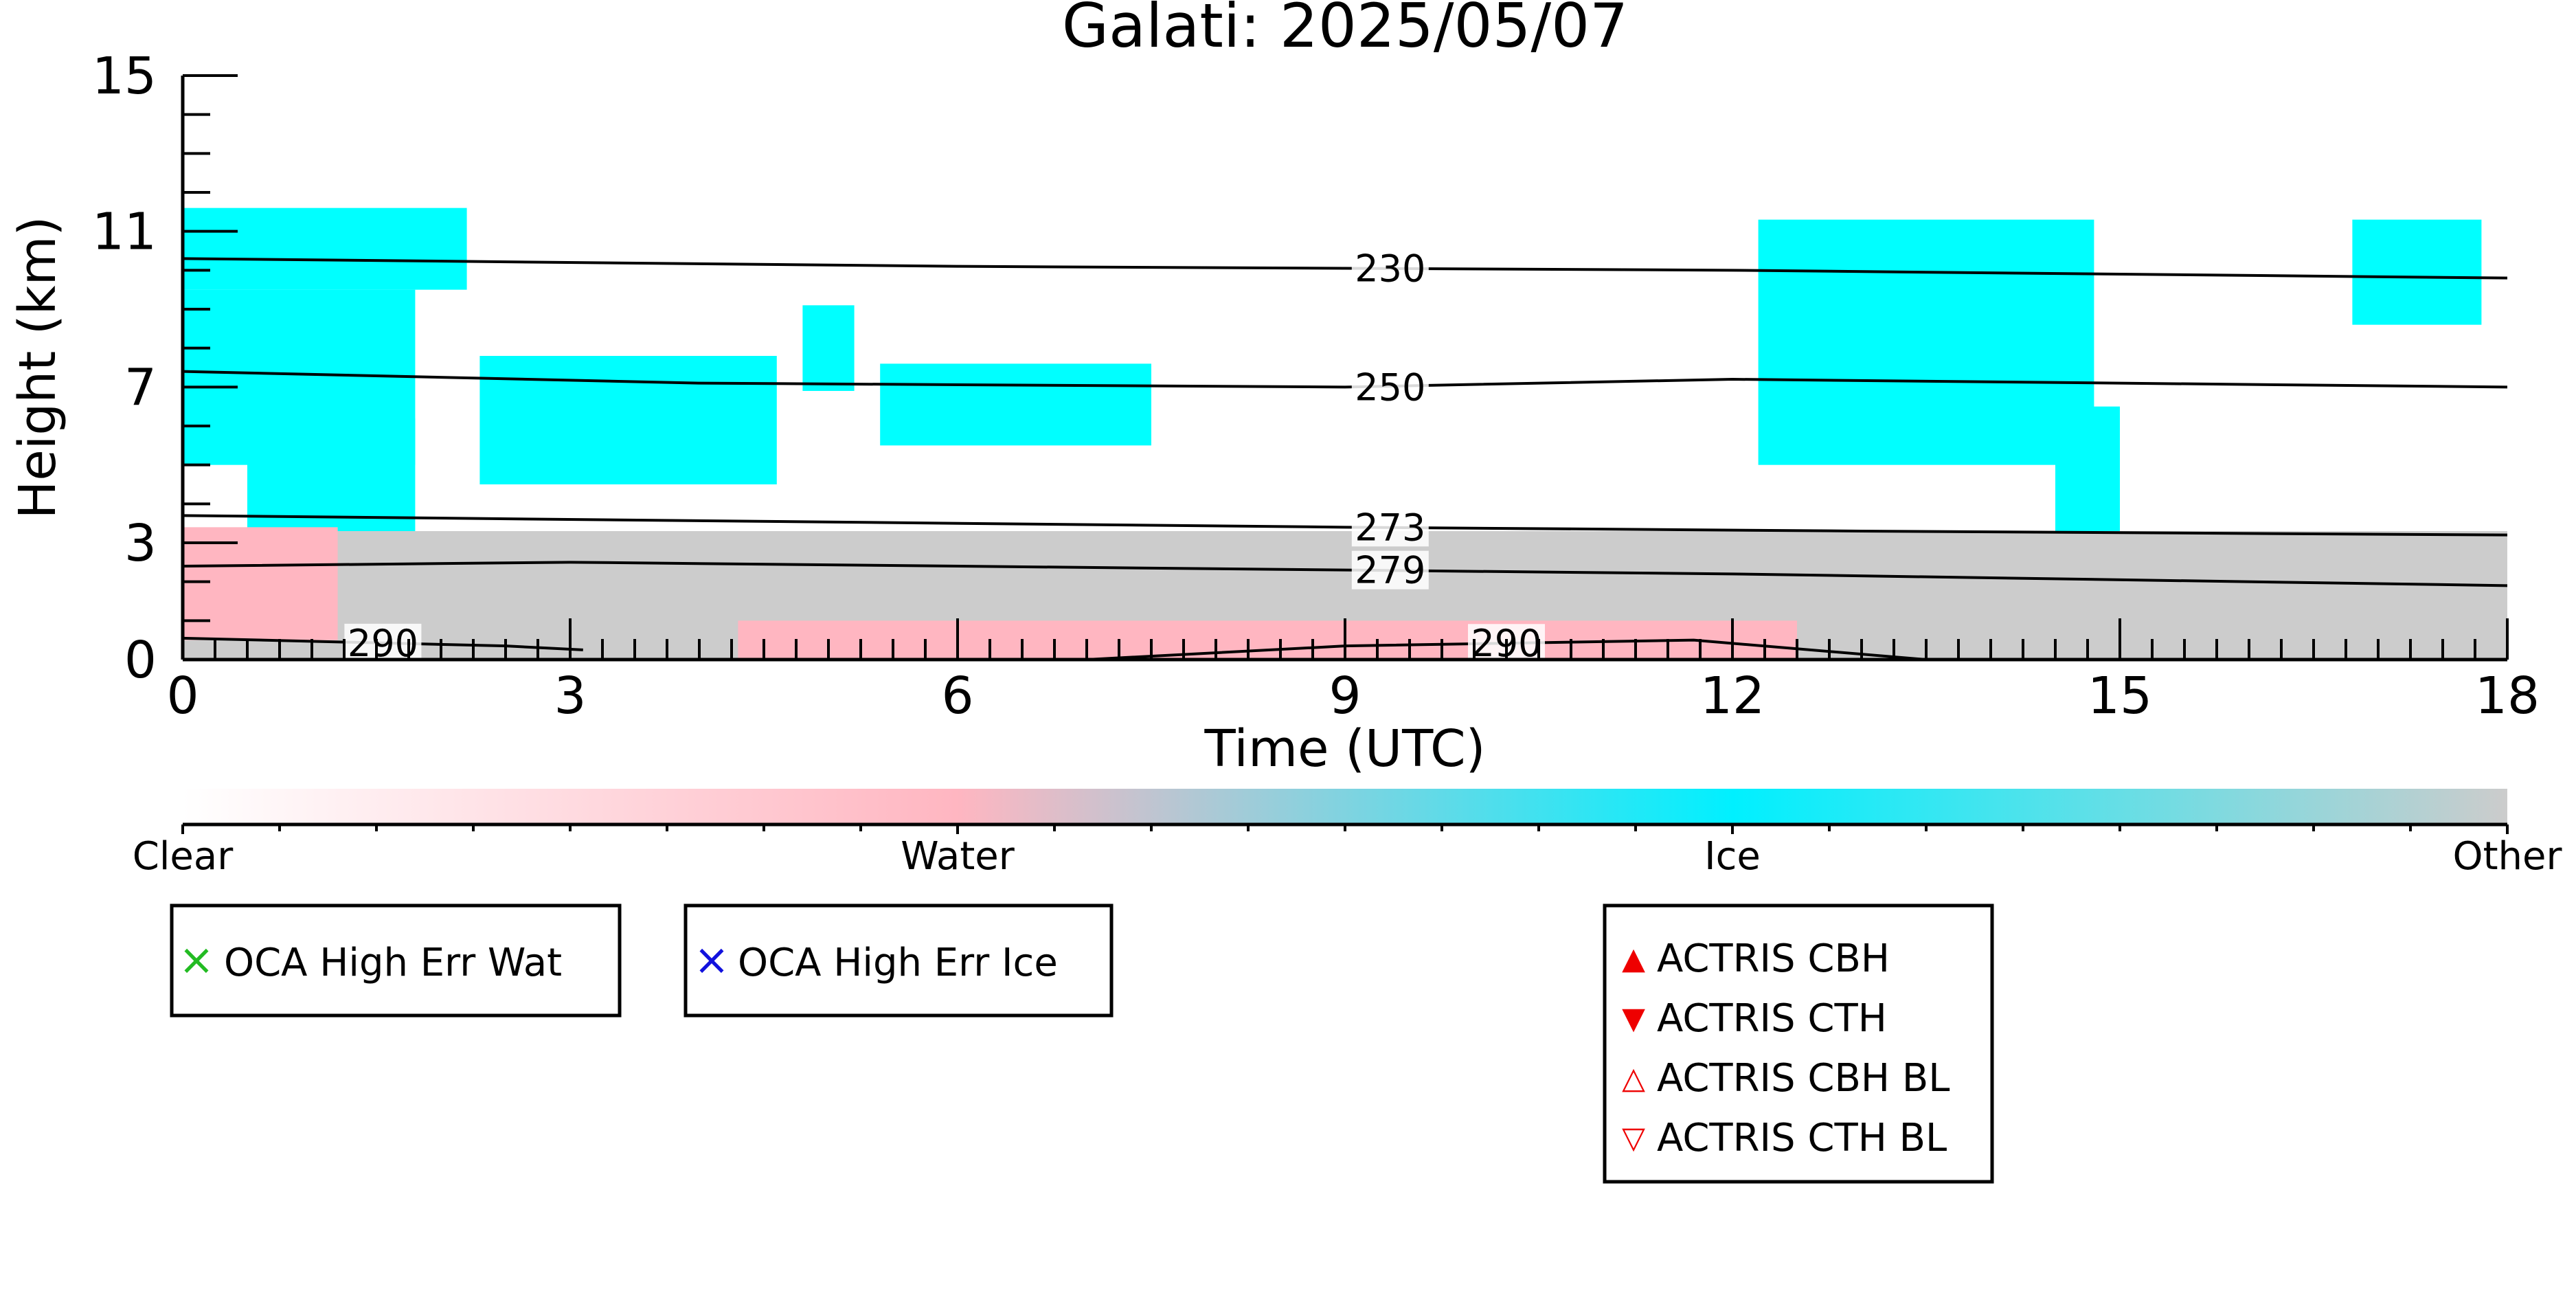  What do you see at coordinates (1803, 1078) in the screenshot?
I see `legend-actris-label-2: ACTRIS CBH BL` at bounding box center [1803, 1078].